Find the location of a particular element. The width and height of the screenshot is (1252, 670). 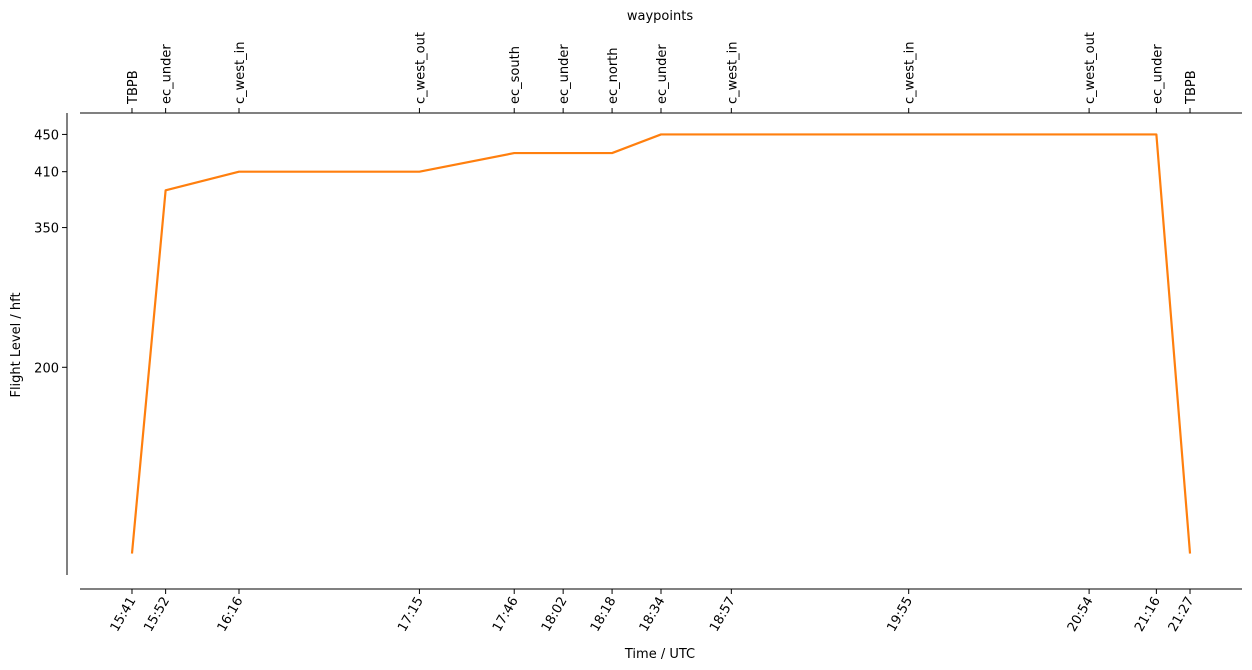

x-tick-label: 17:46 is located at coordinates (506, 615).